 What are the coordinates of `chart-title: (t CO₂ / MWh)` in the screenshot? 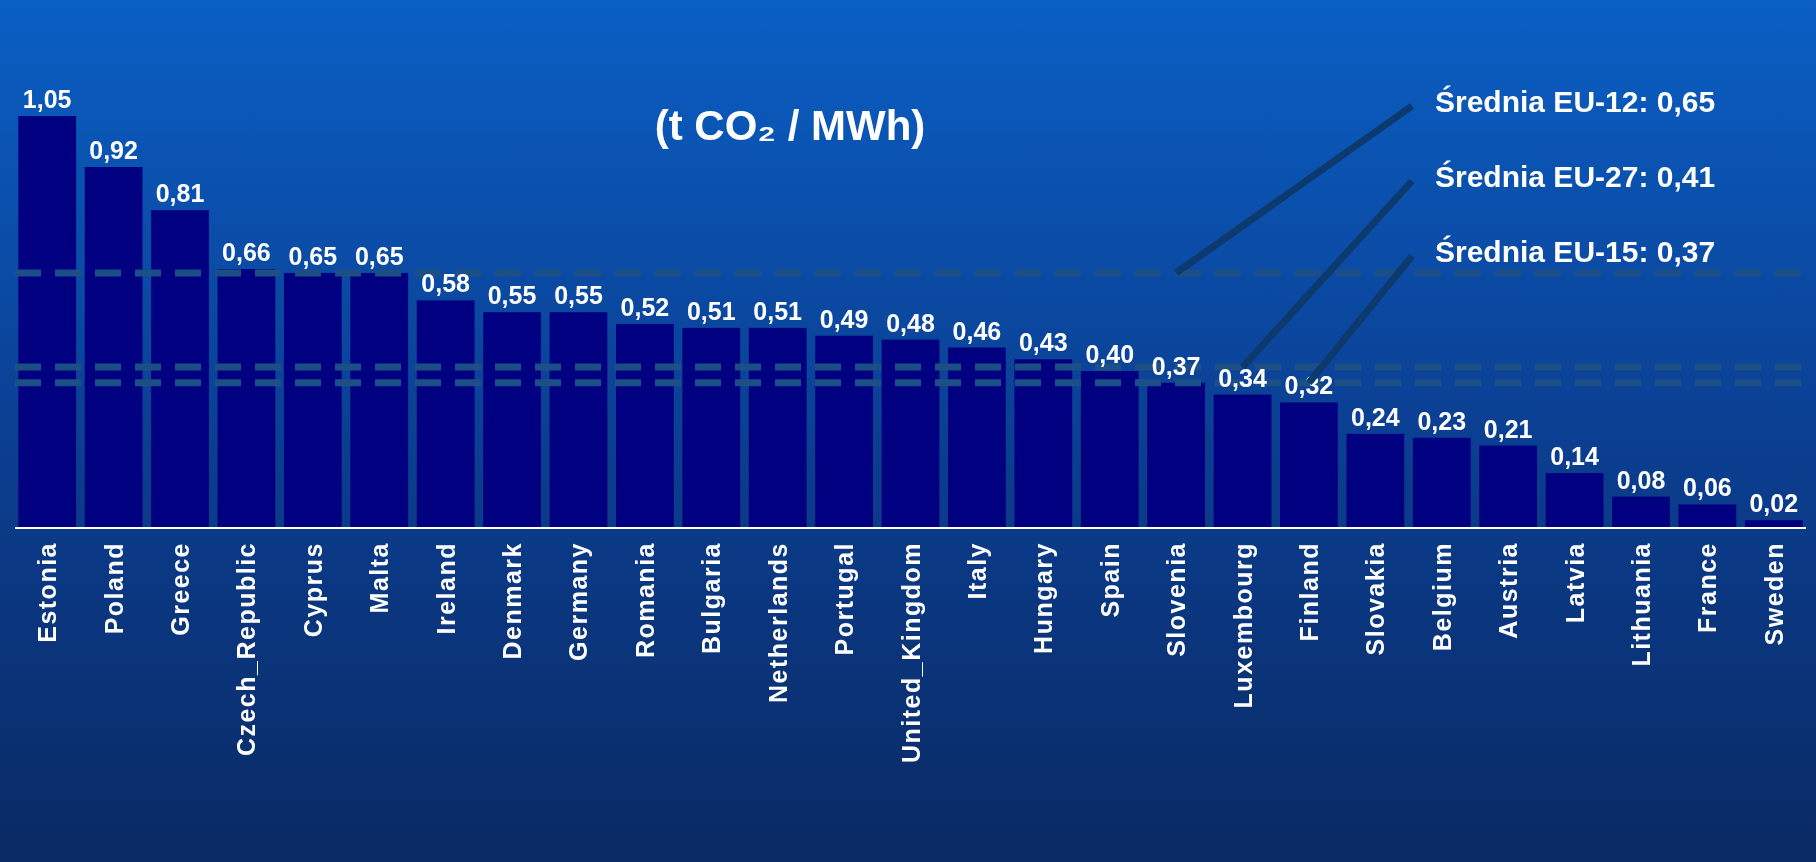 It's located at (790, 125).